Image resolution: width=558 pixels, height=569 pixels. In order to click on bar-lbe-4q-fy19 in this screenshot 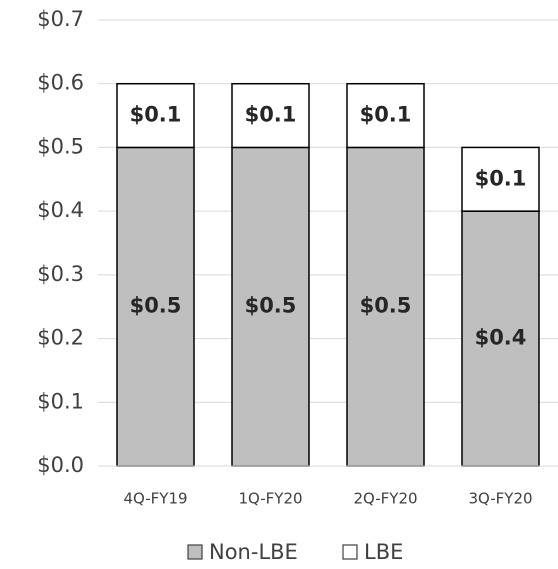, I will do `click(155, 115)`.